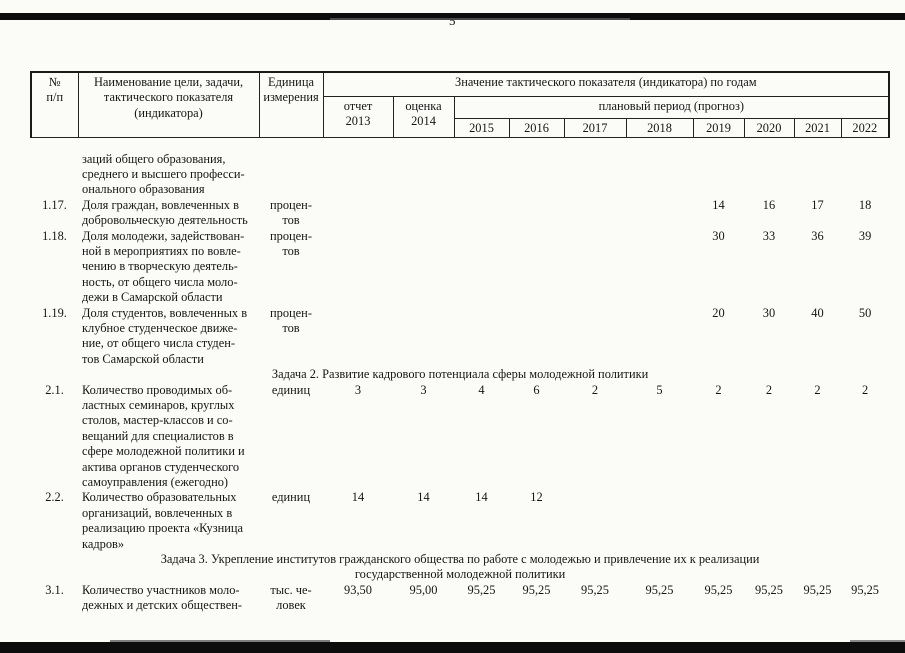 This screenshot has width=905, height=653. I want to click on value-cell: 5, so click(659, 389).